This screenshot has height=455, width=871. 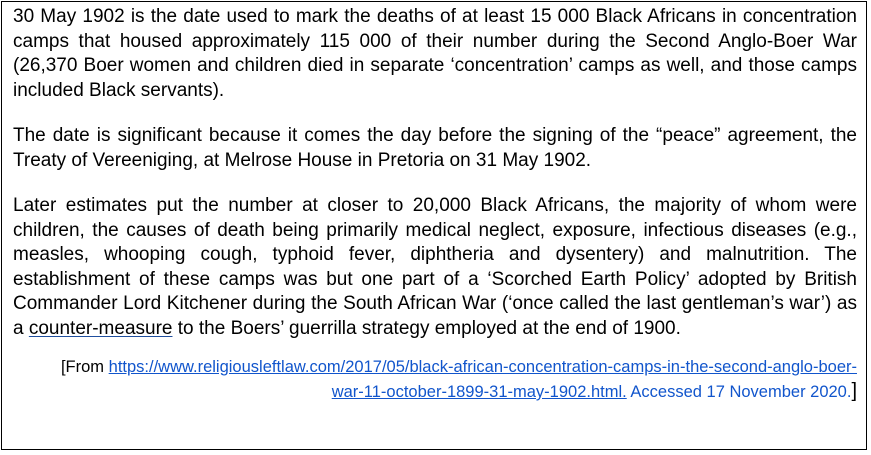 I want to click on underlined-term: counter-measure, so click(x=100, y=328).